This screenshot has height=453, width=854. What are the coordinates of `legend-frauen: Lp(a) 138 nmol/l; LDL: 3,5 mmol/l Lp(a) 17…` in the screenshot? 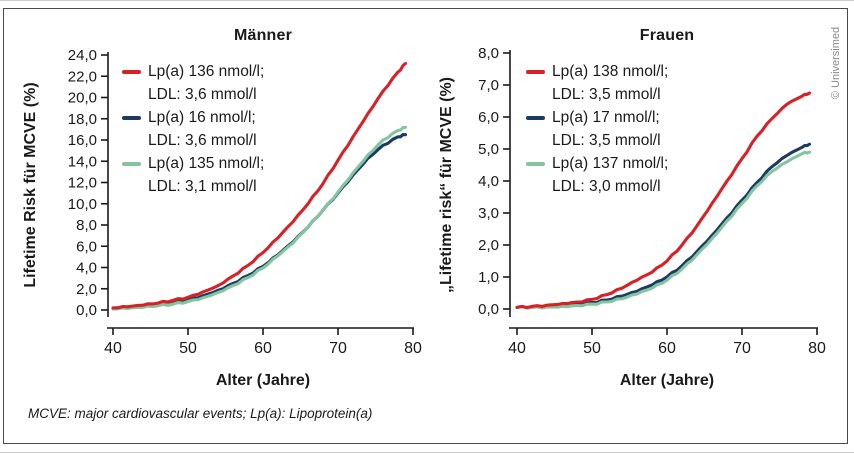 It's located at (597, 129).